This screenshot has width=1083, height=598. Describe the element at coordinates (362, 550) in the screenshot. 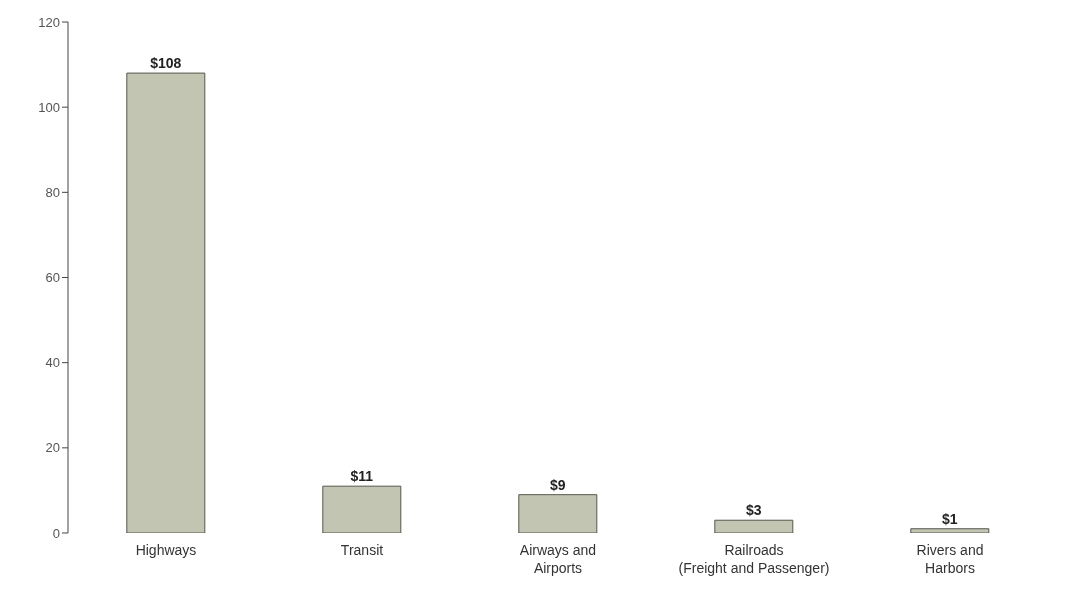

I see `x-tick-label: Transit` at that location.